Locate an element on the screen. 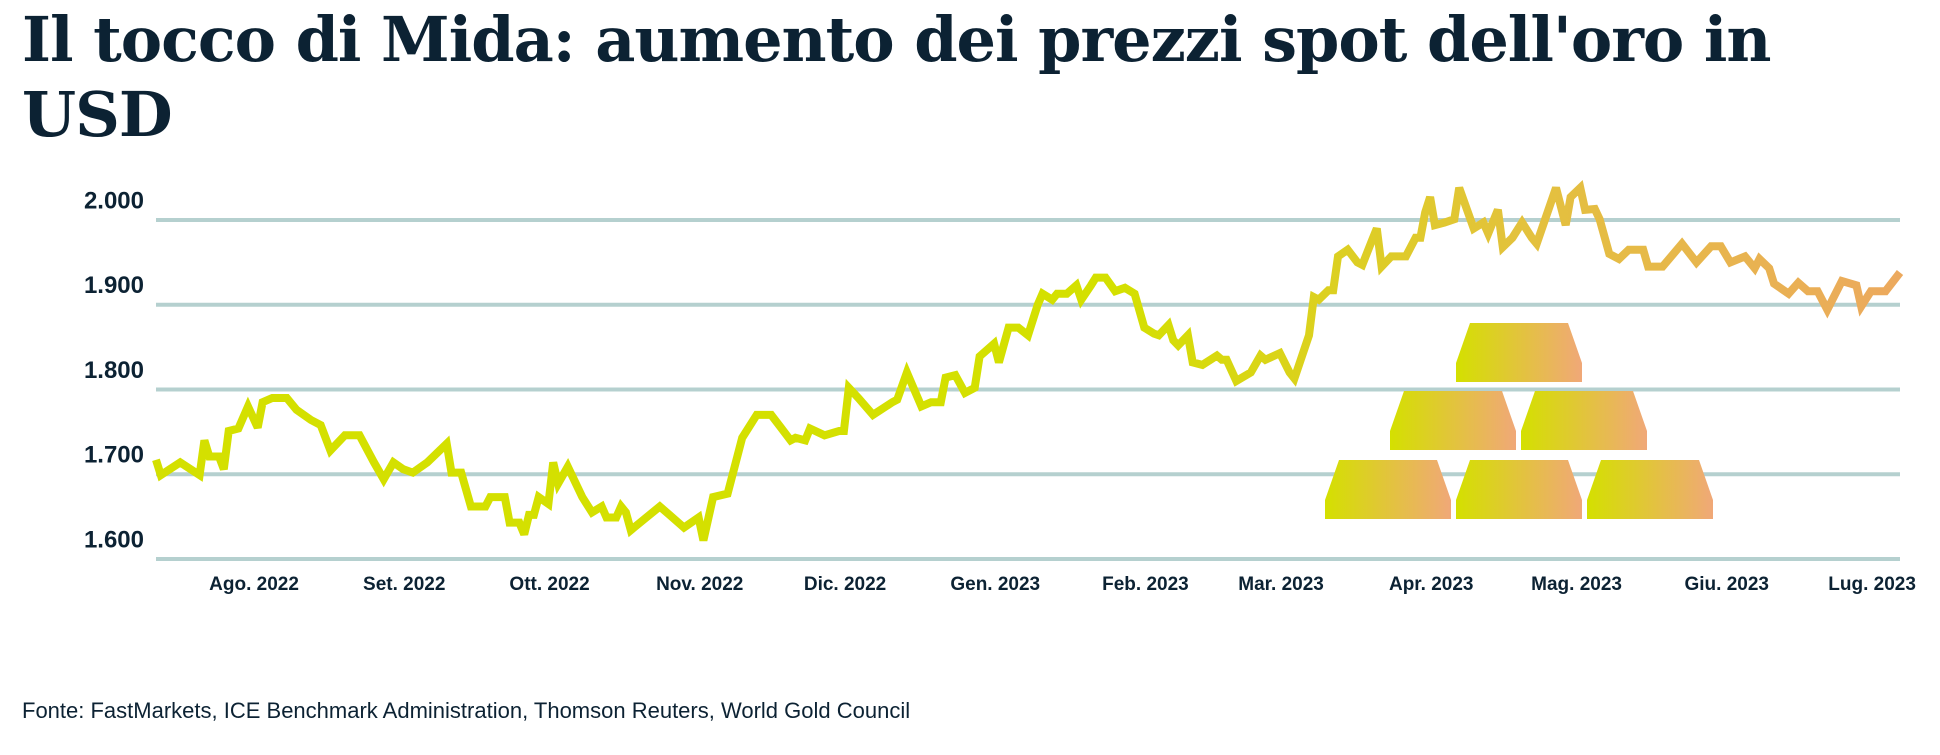  x-tick-label: Giu. 2023 is located at coordinates (1727, 584).